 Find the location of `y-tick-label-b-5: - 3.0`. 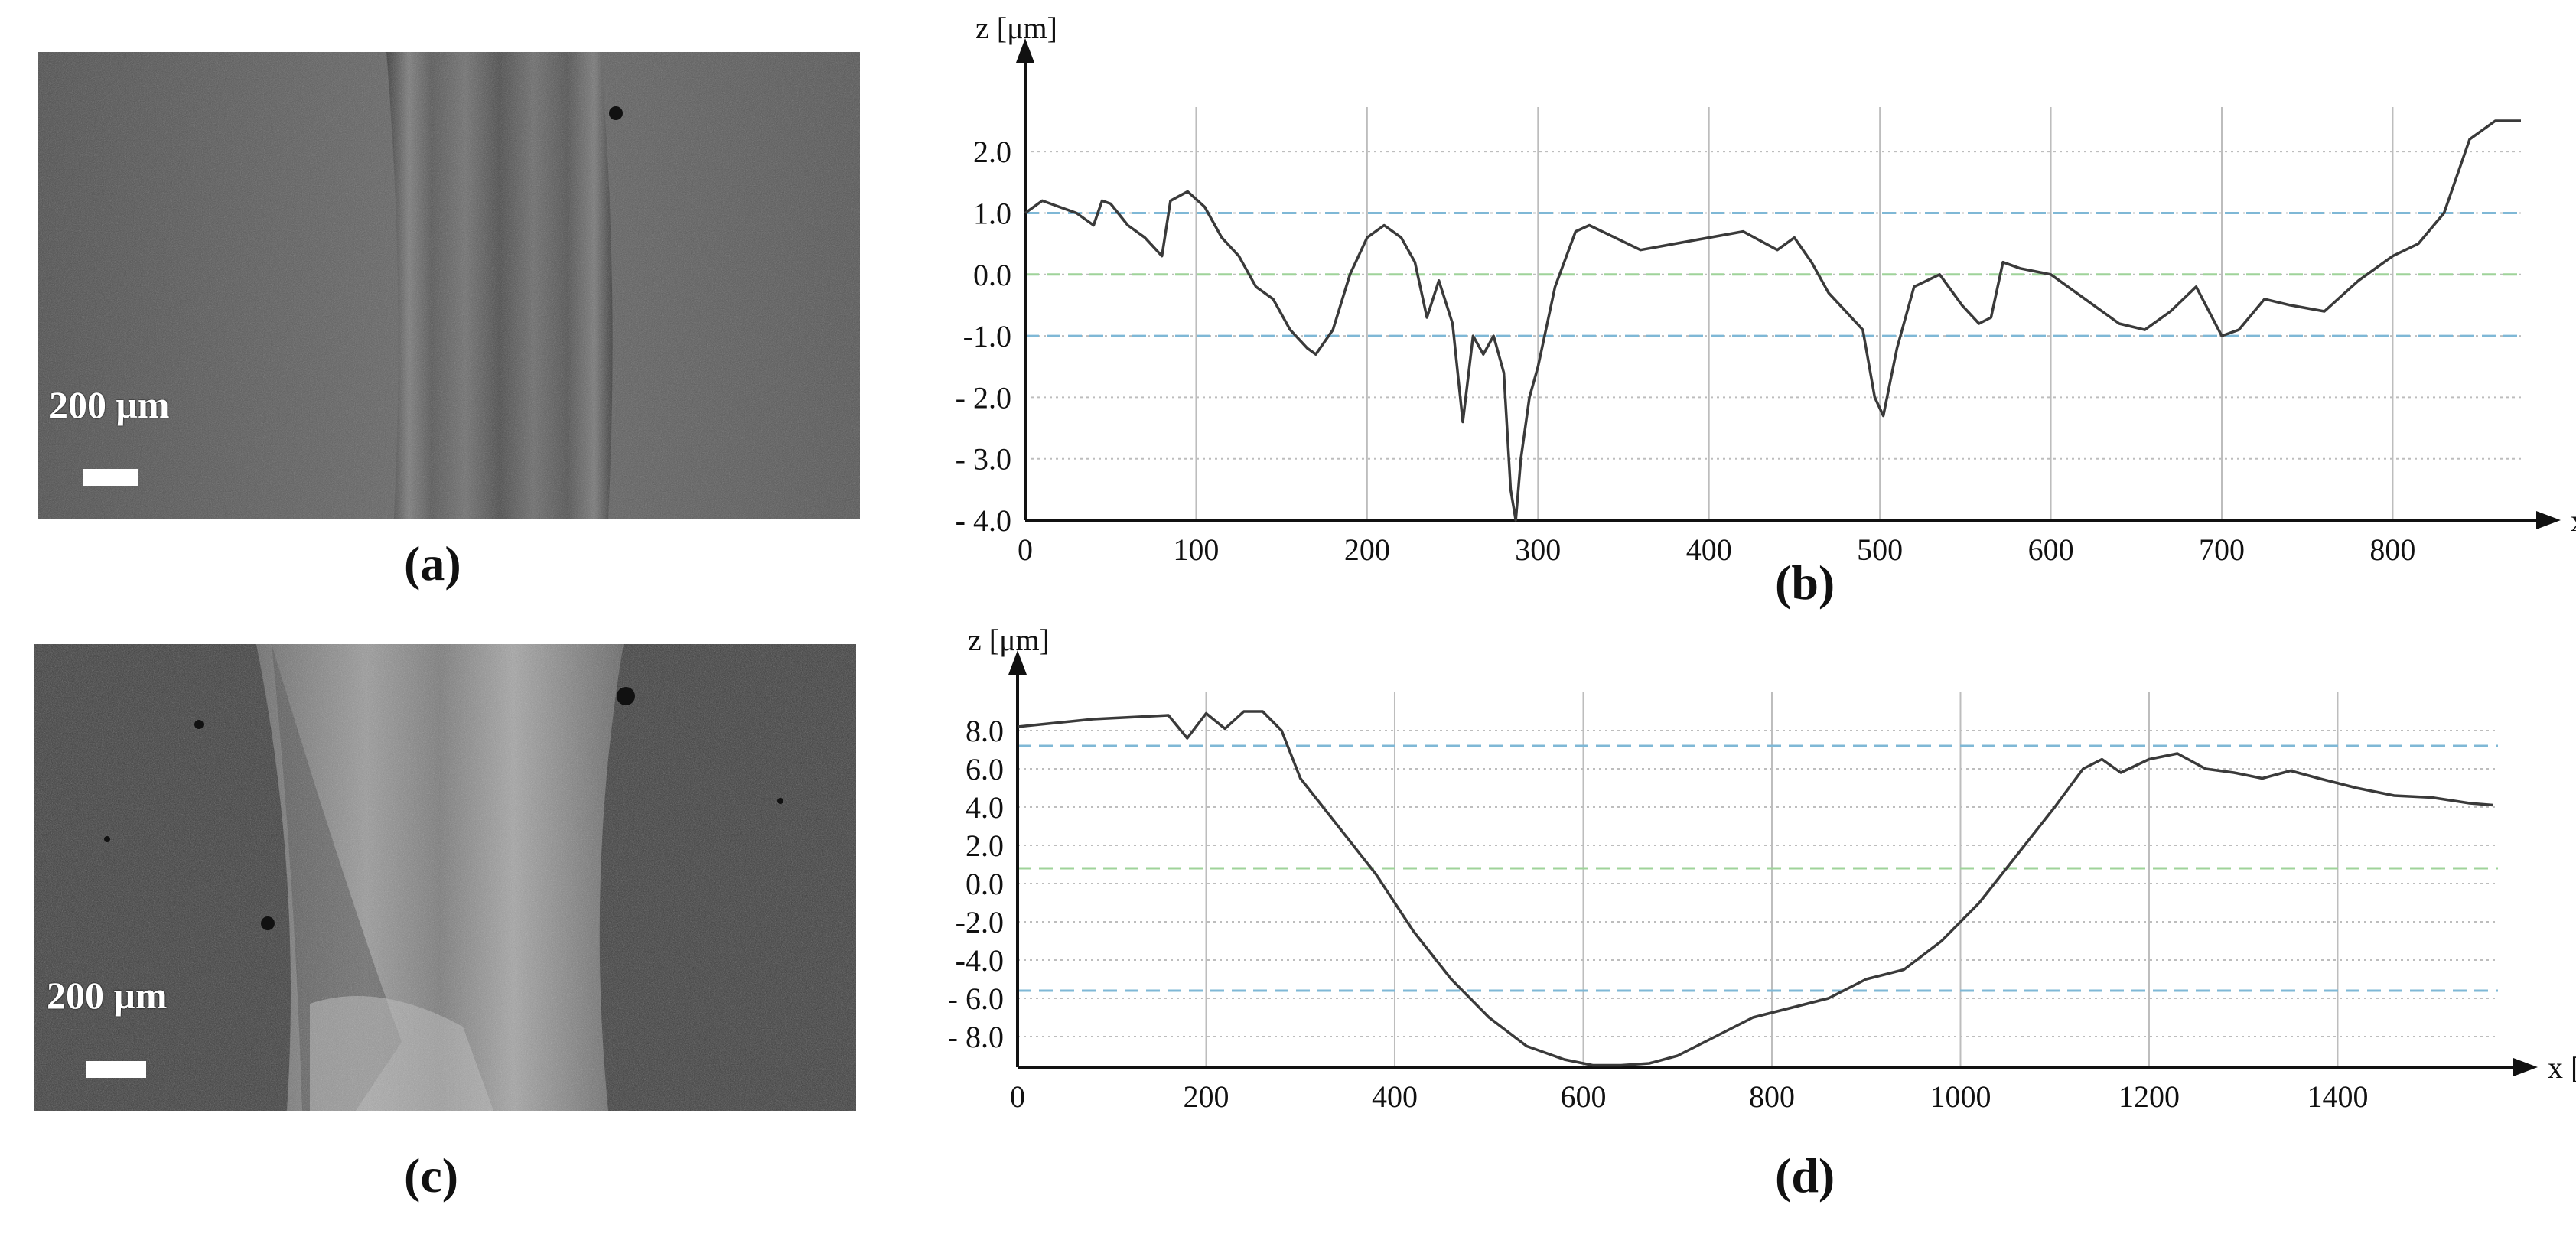

y-tick-label-b-5: - 3.0 is located at coordinates (984, 459).